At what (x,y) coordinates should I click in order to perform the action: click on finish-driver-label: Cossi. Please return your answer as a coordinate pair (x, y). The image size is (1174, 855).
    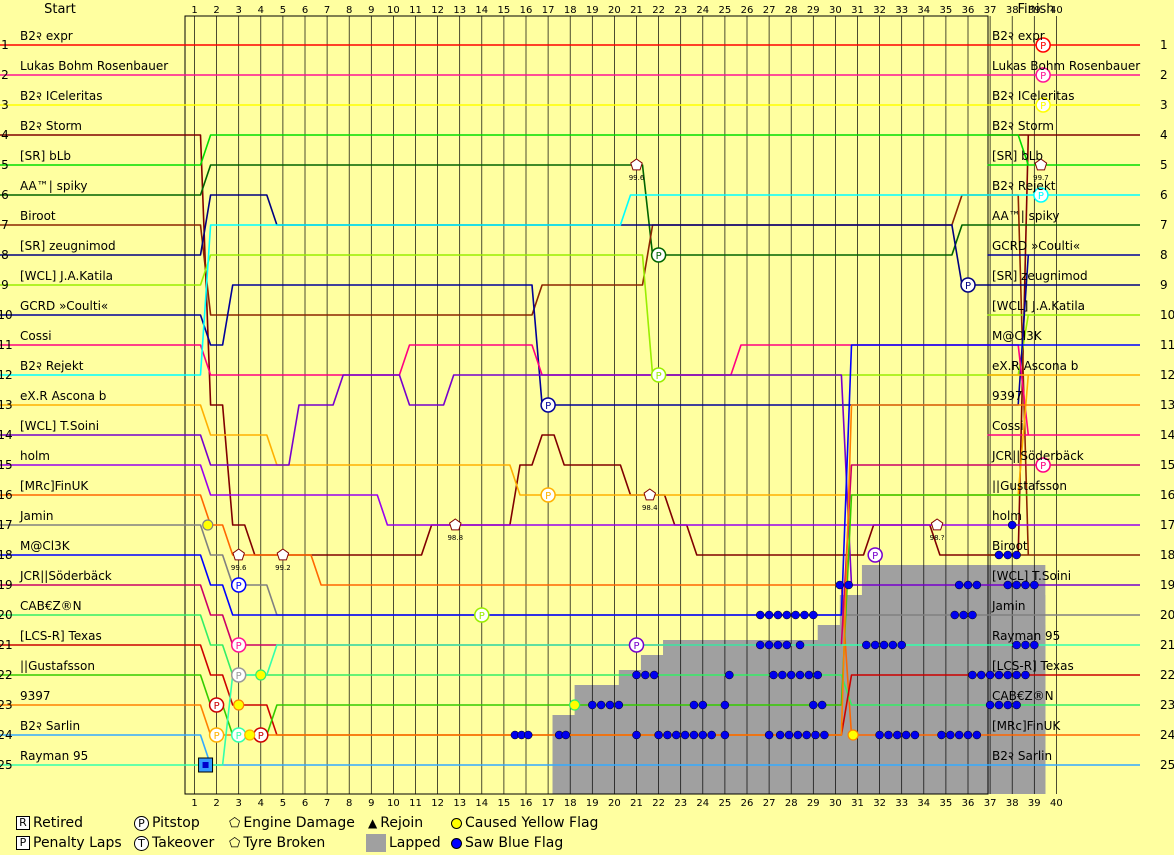
    Looking at the image, I should click on (1008, 426).